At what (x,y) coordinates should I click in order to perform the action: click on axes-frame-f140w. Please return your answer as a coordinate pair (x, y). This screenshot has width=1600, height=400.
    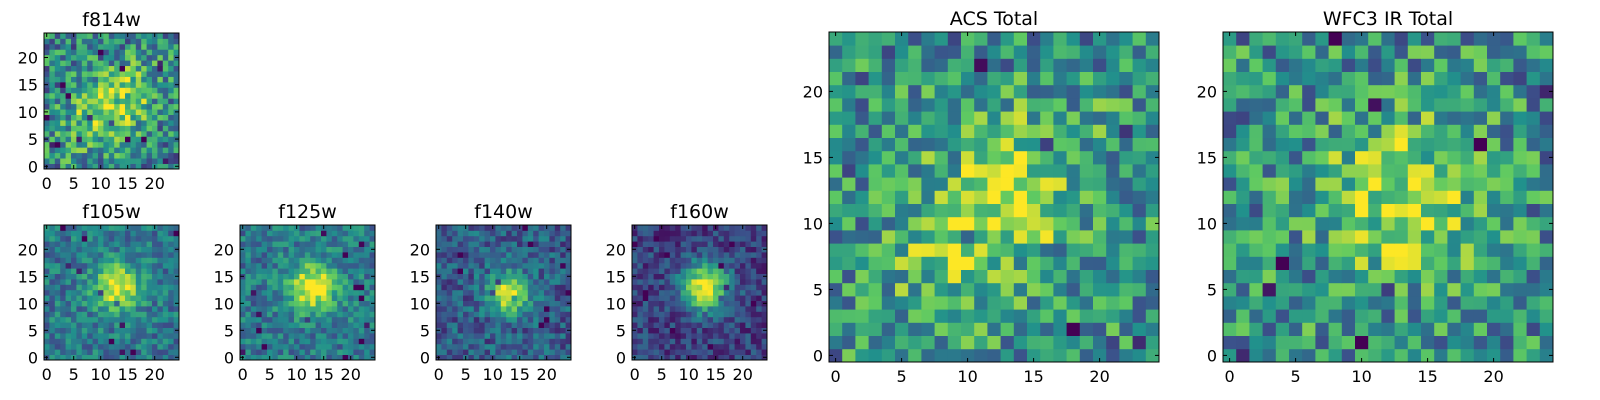
    Looking at the image, I should click on (503, 292).